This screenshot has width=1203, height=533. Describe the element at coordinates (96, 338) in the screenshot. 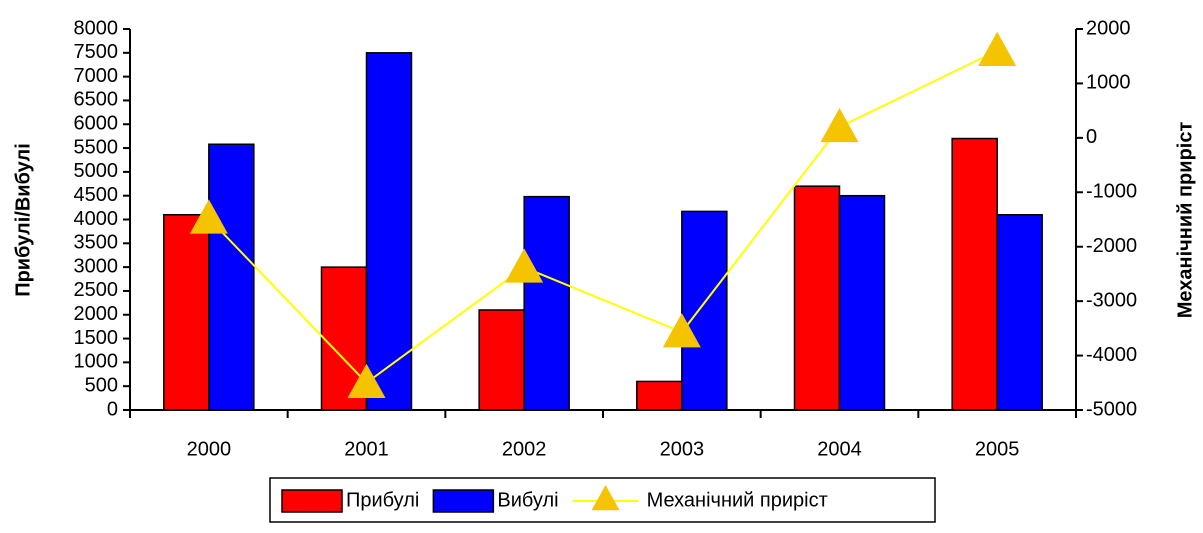

I see `y-tick-label: 1500` at that location.